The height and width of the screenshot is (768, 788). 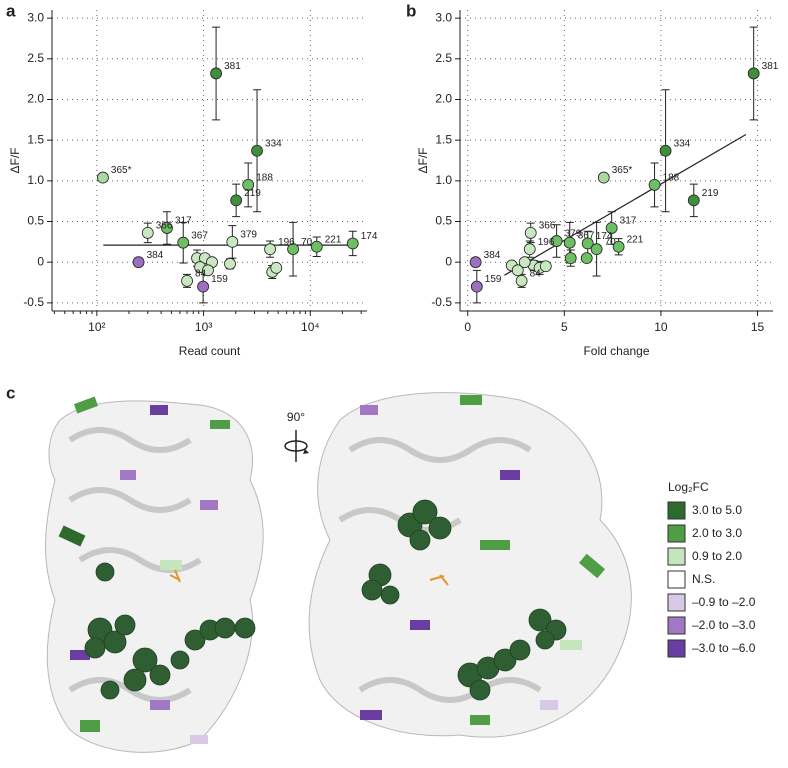 I want to click on legend-label: N.S., so click(x=703, y=579).